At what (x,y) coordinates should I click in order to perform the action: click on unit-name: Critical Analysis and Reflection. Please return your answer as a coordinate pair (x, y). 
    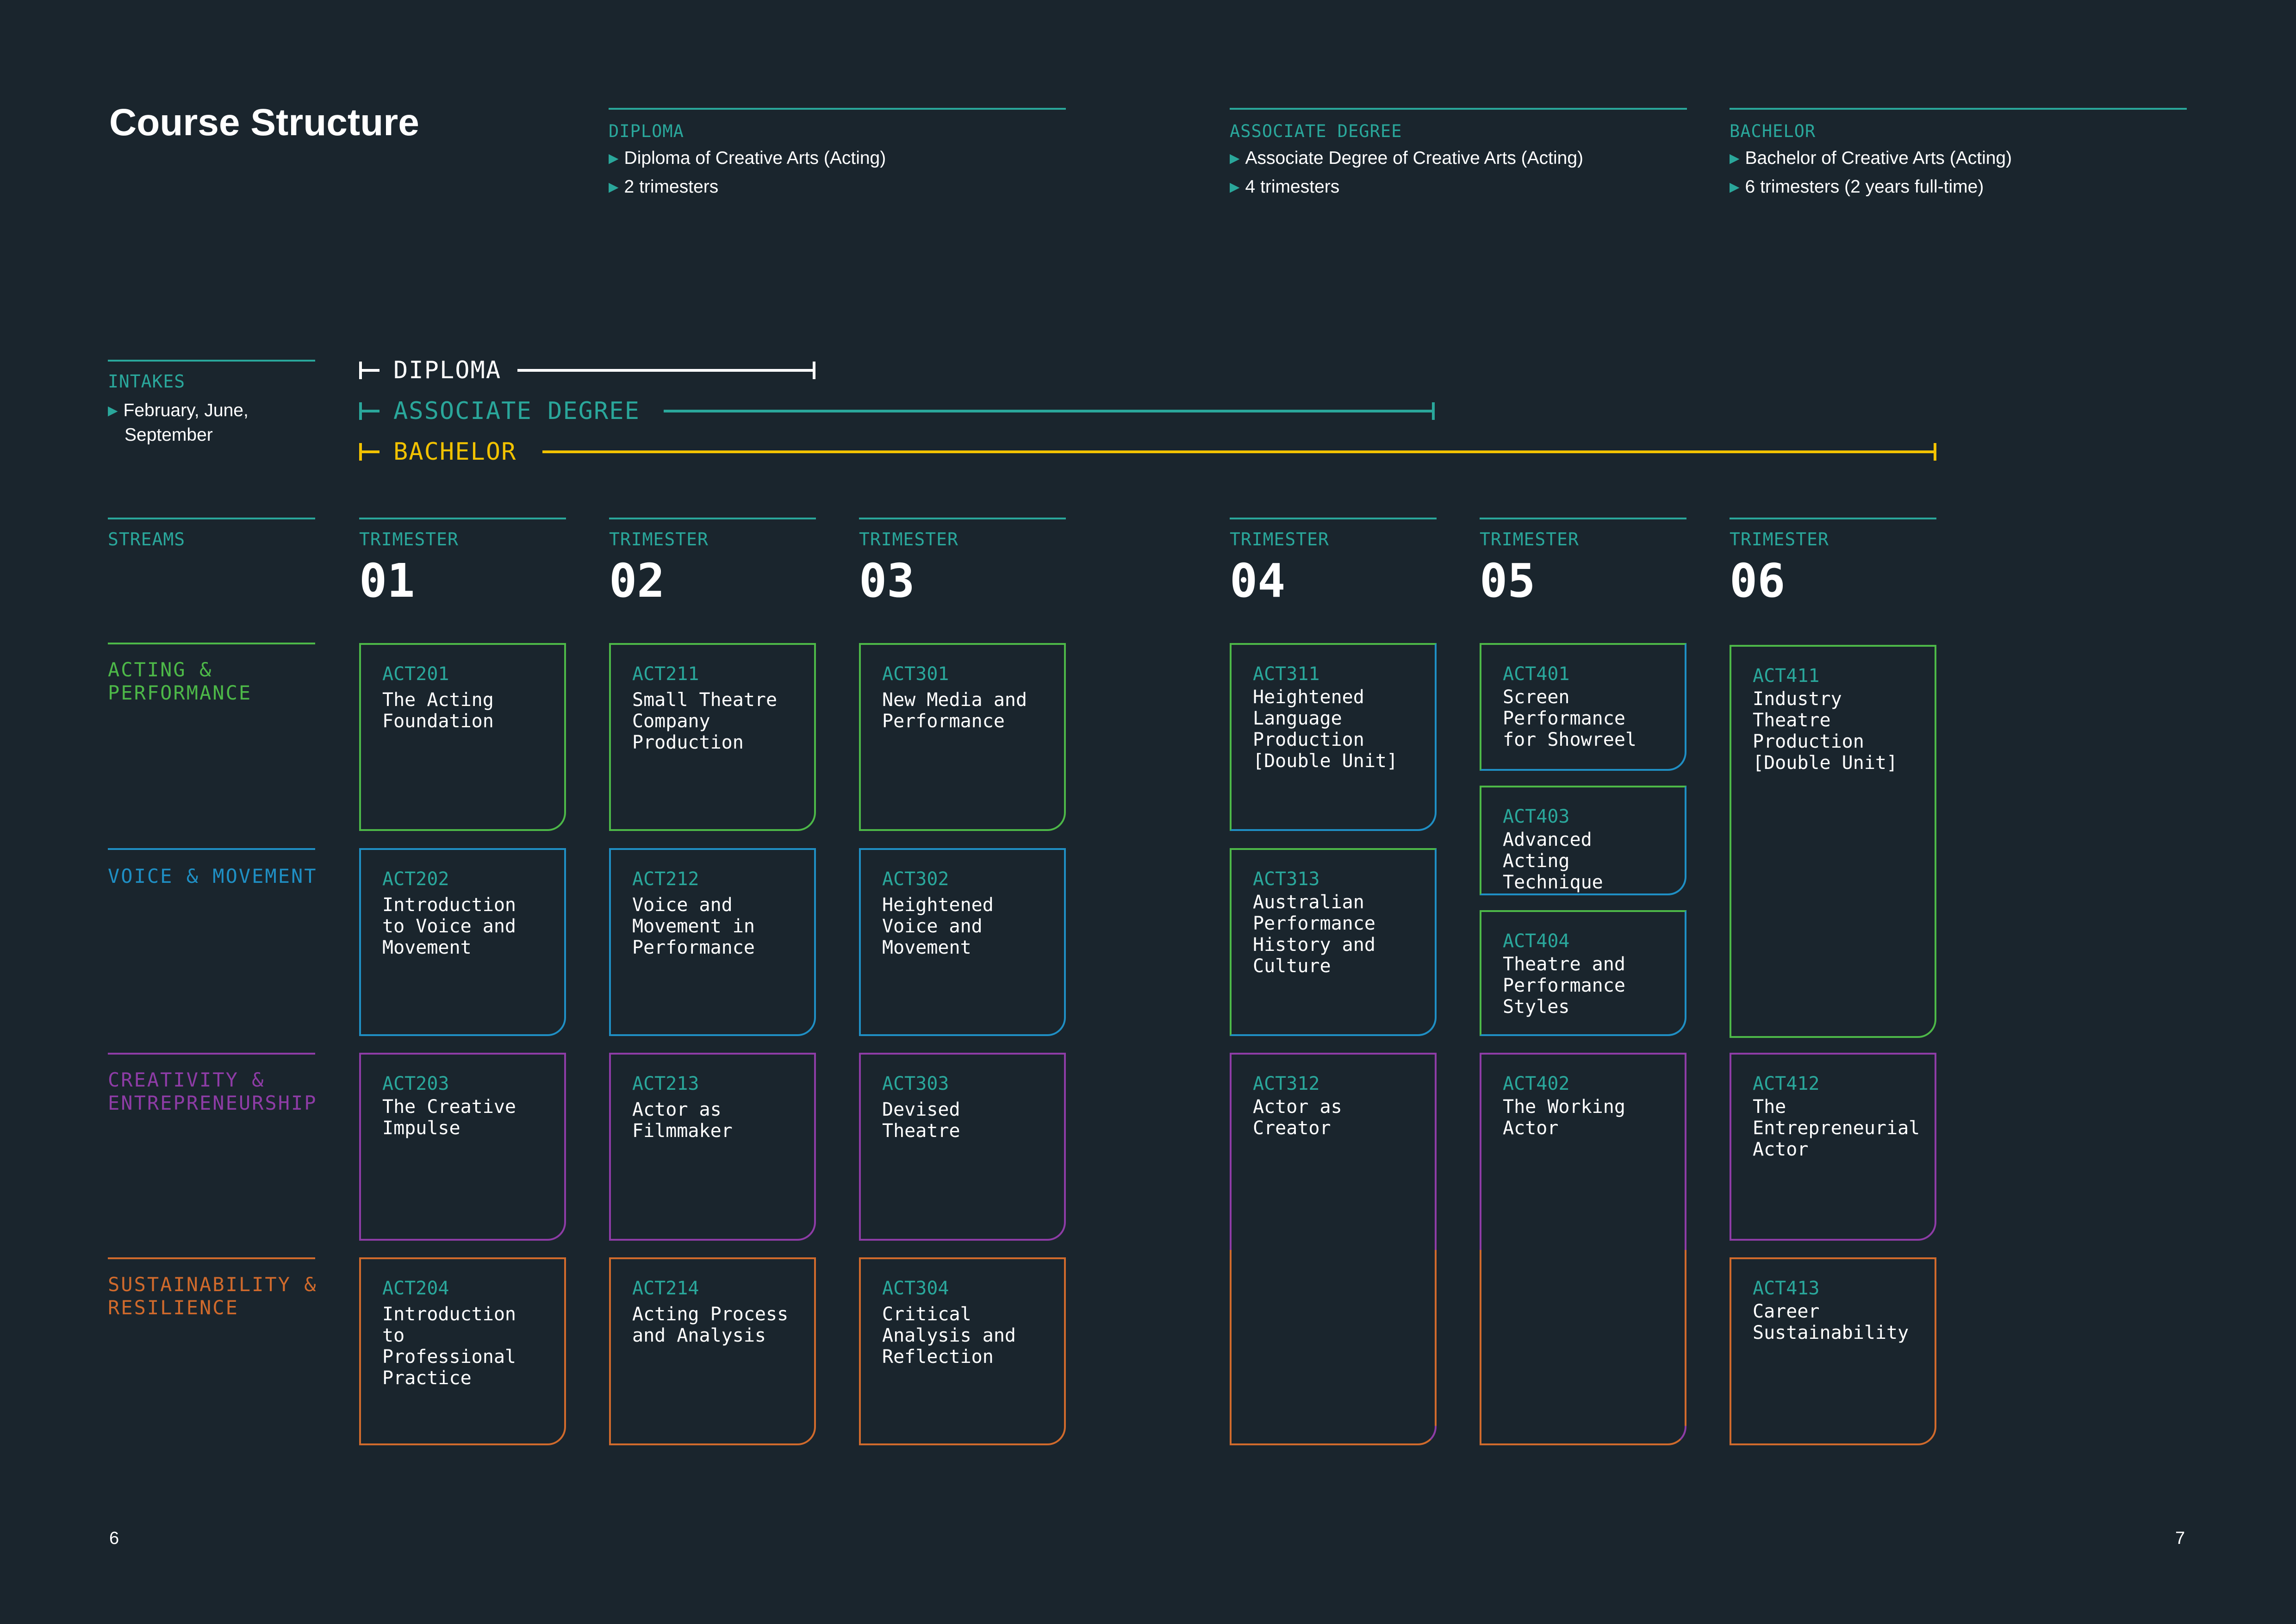
    Looking at the image, I should click on (949, 1336).